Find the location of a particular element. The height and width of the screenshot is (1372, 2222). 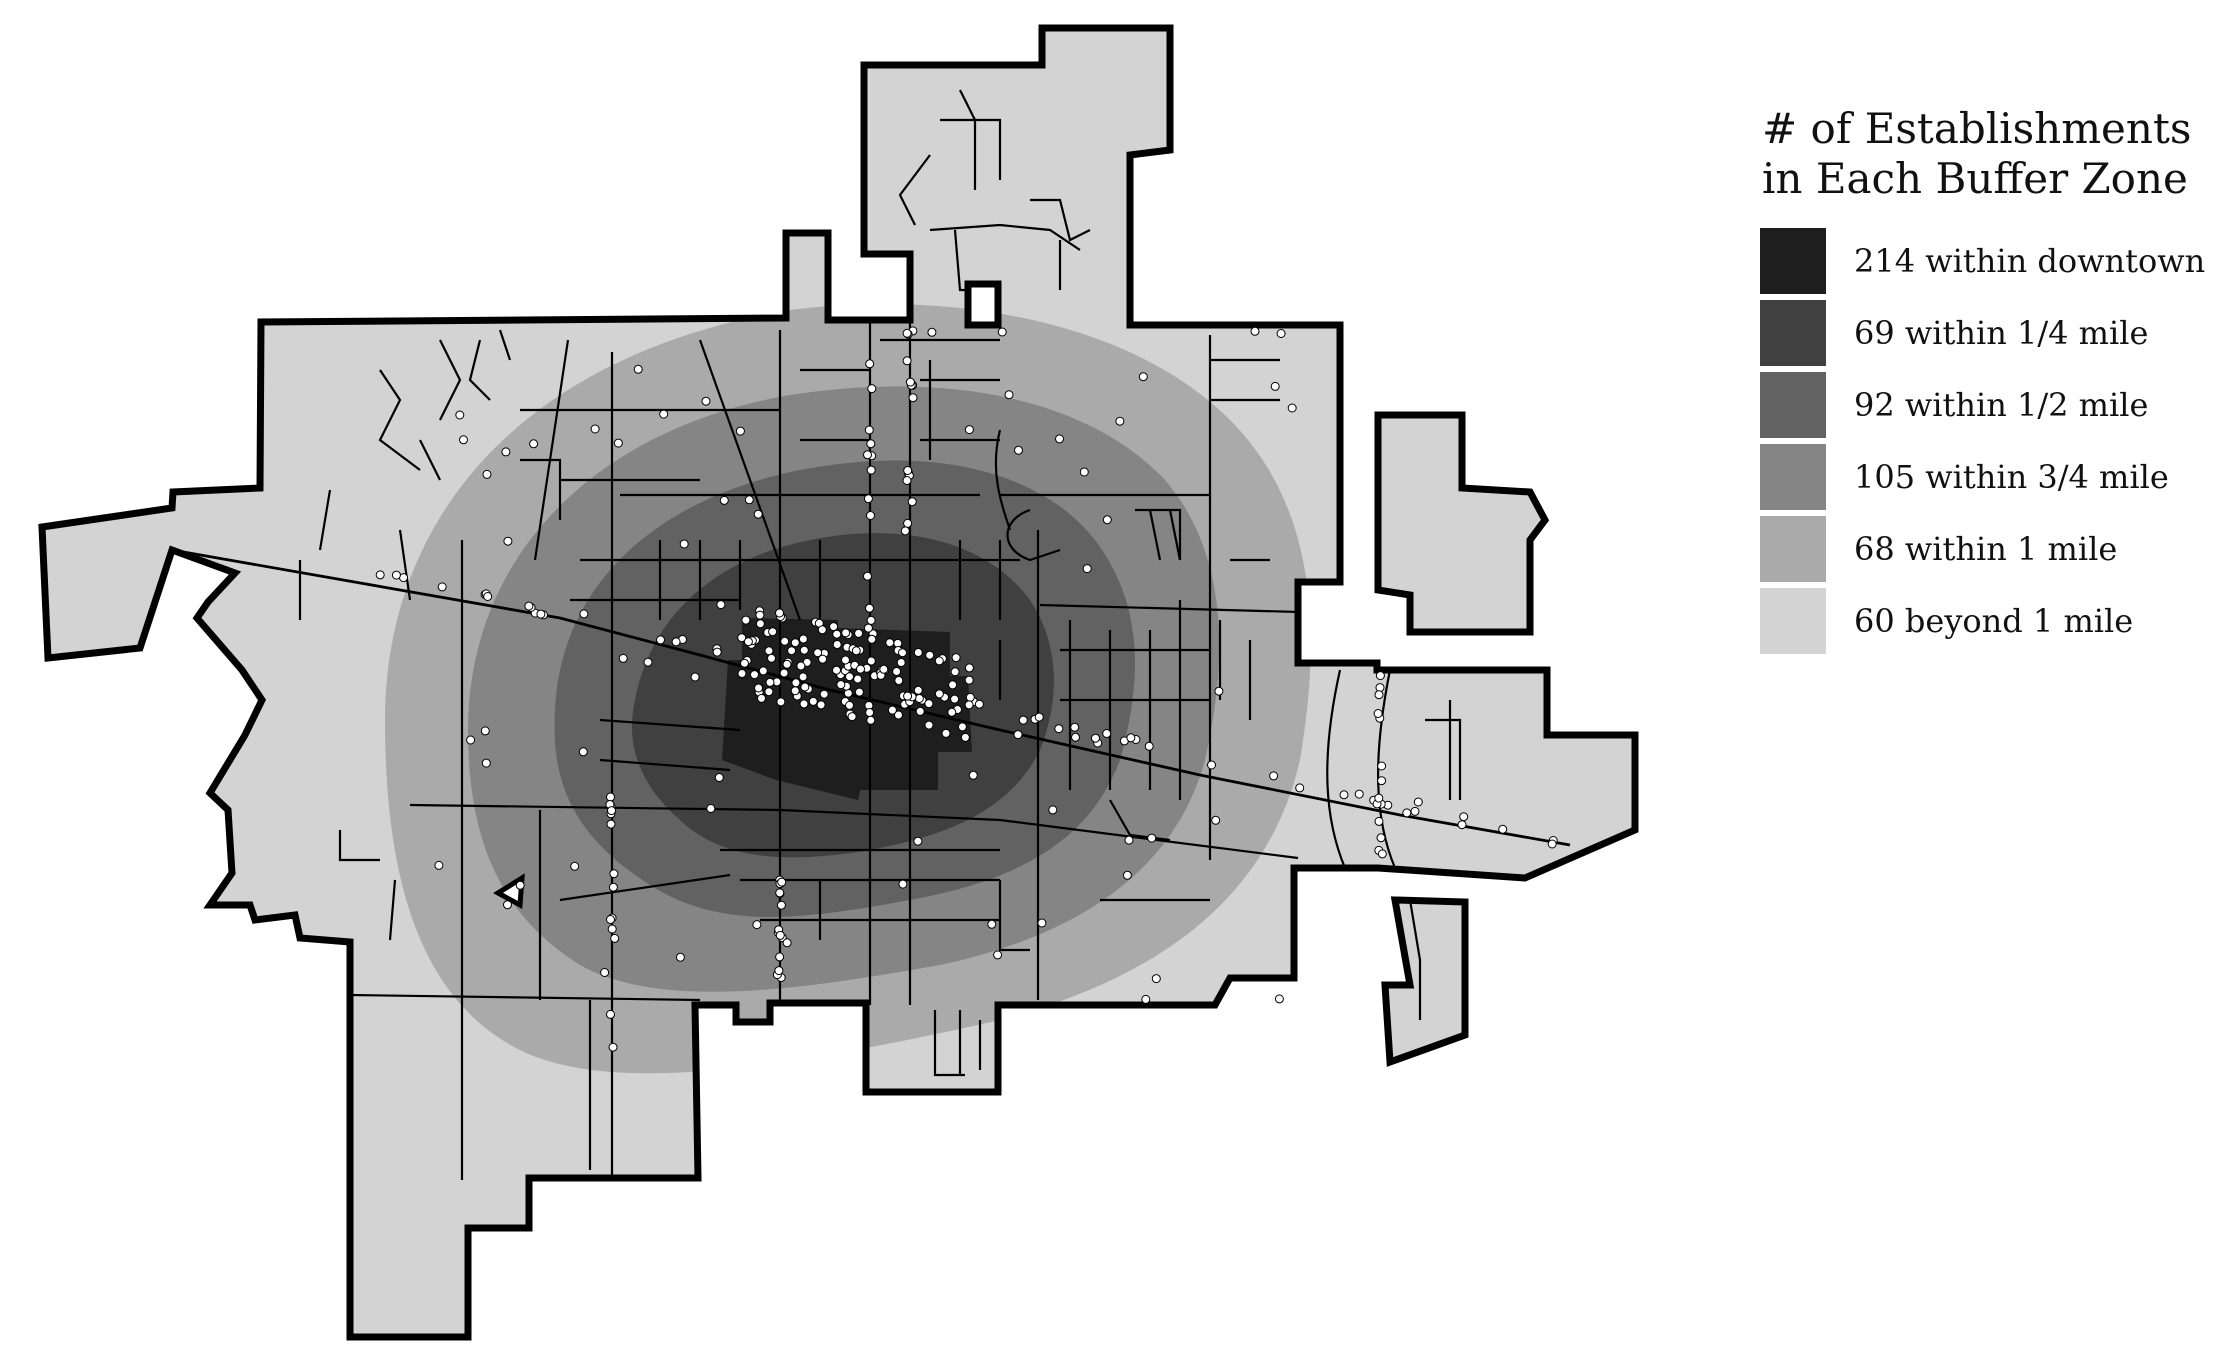

legend-item: 60 beyond 1 mile is located at coordinates (1985, 621).